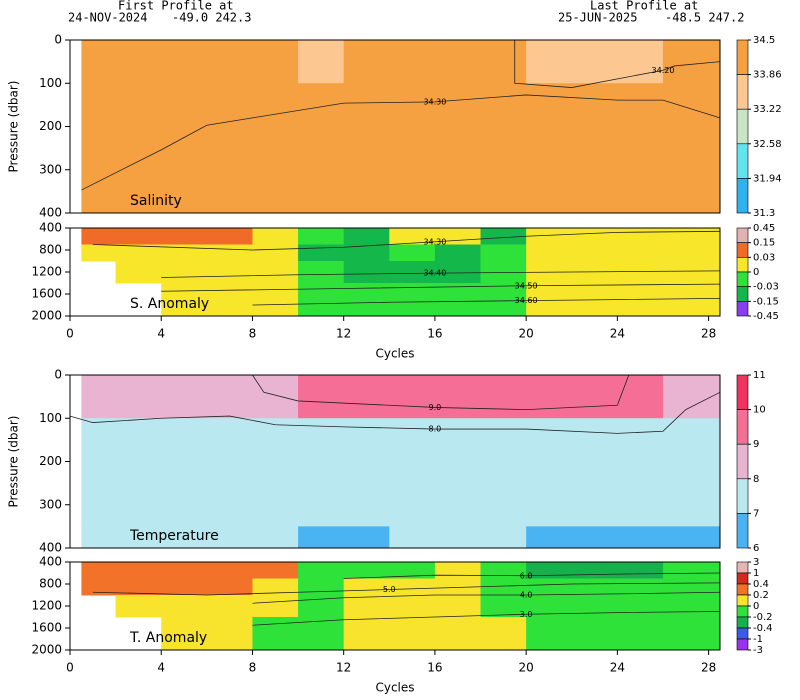 Image resolution: width=800 pixels, height=700 pixels. Describe the element at coordinates (434, 101) in the screenshot. I see `contour-label: 34.30` at that location.